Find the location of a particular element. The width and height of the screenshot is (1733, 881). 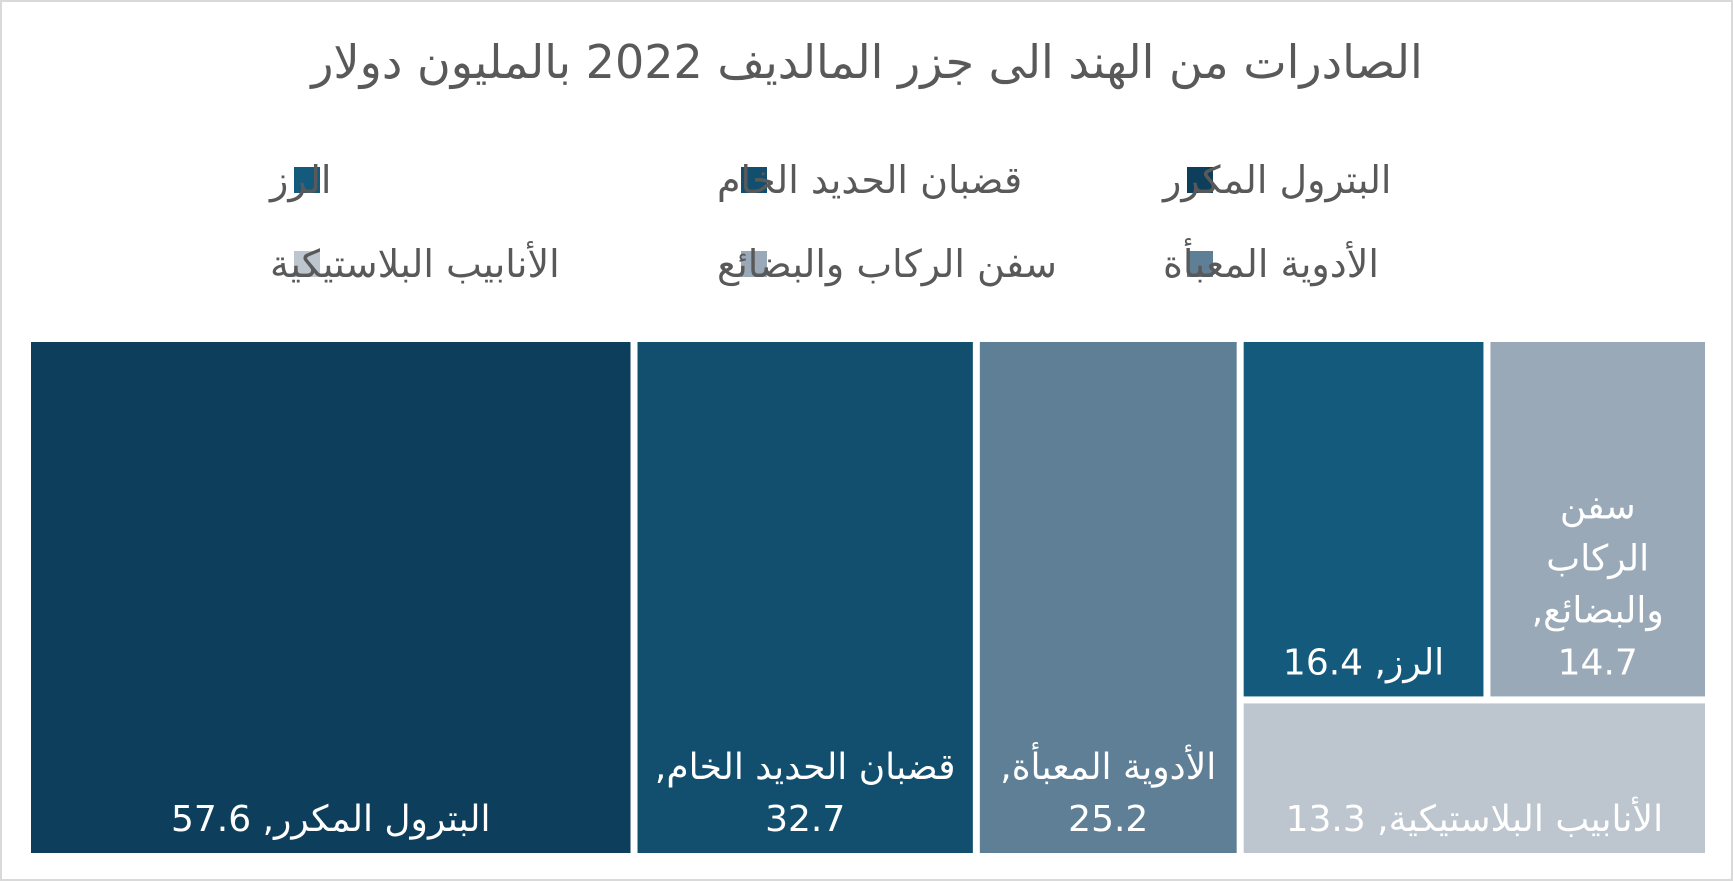

legend-label: الأدوية المعبأة is located at coordinates (1271, 262).